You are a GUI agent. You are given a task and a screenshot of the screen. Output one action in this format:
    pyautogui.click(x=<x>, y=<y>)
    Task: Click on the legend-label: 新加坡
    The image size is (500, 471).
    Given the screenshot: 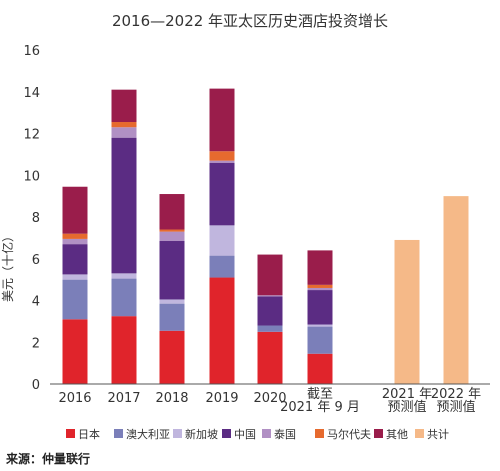 What is the action you would take?
    pyautogui.click(x=201, y=434)
    